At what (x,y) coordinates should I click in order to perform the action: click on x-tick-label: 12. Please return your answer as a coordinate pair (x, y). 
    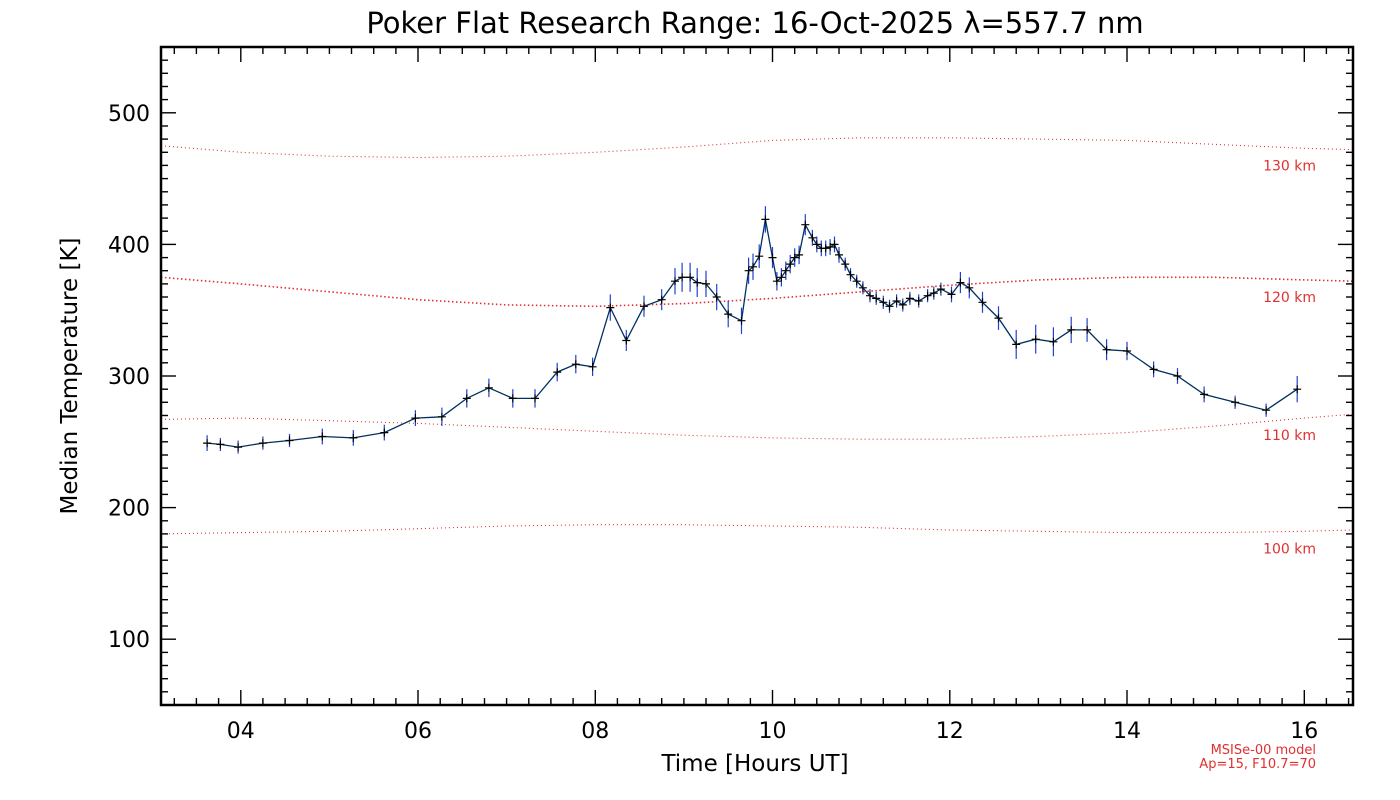
    Looking at the image, I should click on (950, 731).